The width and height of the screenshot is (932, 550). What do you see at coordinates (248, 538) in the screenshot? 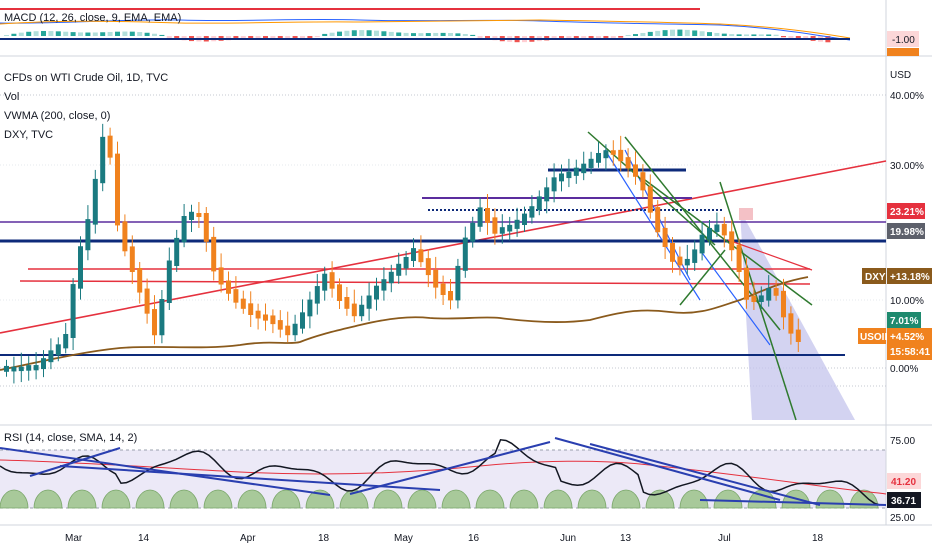
I see `x-tick-apr: Apr` at bounding box center [248, 538].